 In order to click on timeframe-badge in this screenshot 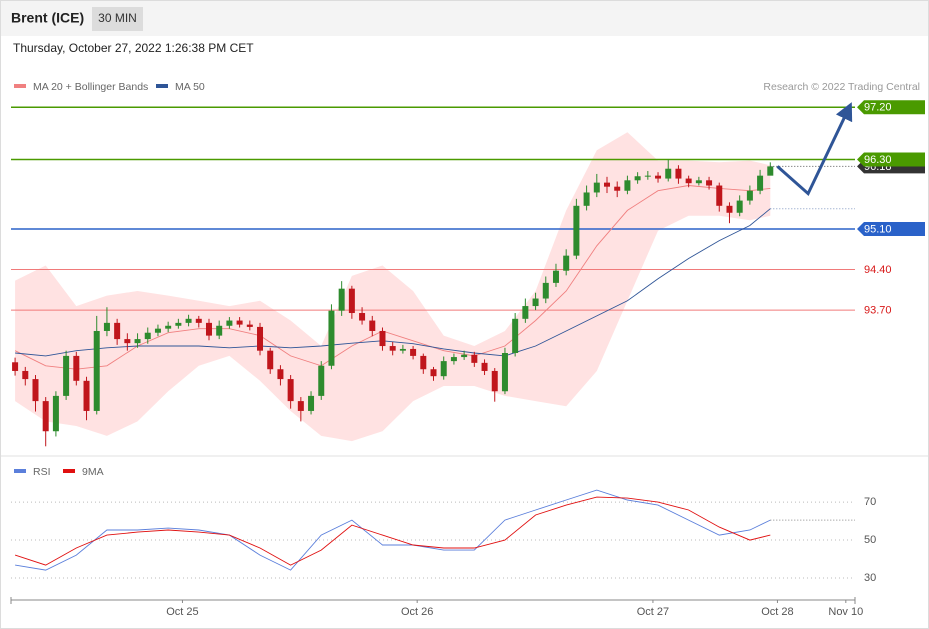, I will do `click(117, 19)`.